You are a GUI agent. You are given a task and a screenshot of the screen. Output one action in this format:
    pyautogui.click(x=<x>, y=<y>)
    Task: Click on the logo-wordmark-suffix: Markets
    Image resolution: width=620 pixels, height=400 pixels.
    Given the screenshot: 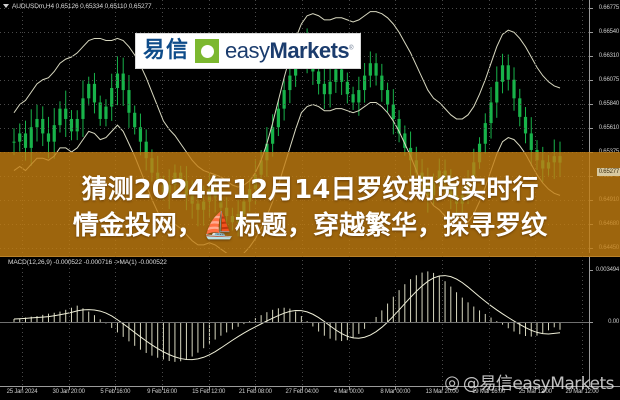 What is the action you would take?
    pyautogui.click(x=309, y=50)
    